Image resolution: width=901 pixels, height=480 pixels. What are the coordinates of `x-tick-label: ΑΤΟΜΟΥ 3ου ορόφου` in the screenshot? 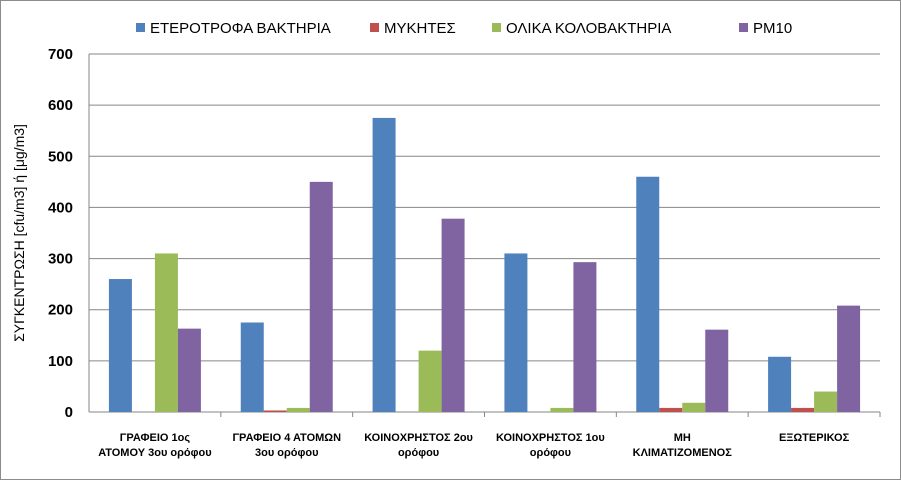 It's located at (154, 453).